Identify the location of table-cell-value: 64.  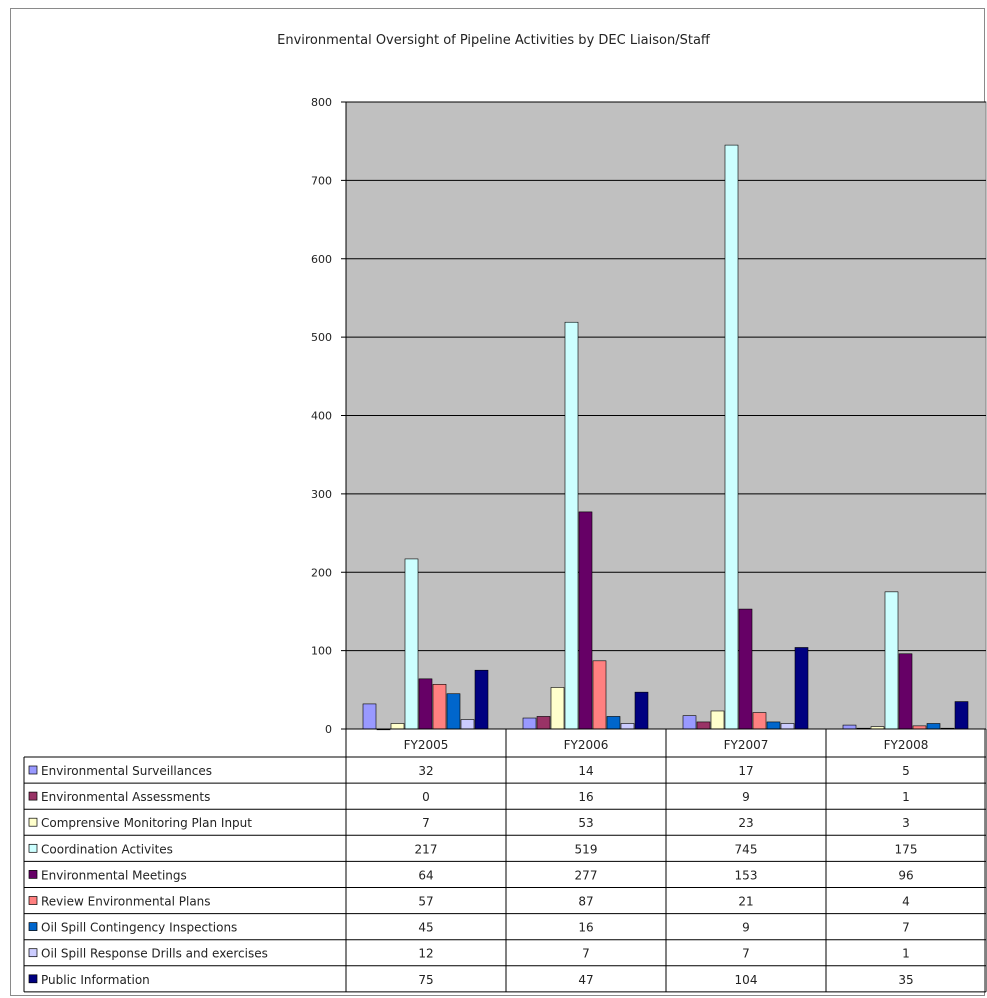
(425, 875).